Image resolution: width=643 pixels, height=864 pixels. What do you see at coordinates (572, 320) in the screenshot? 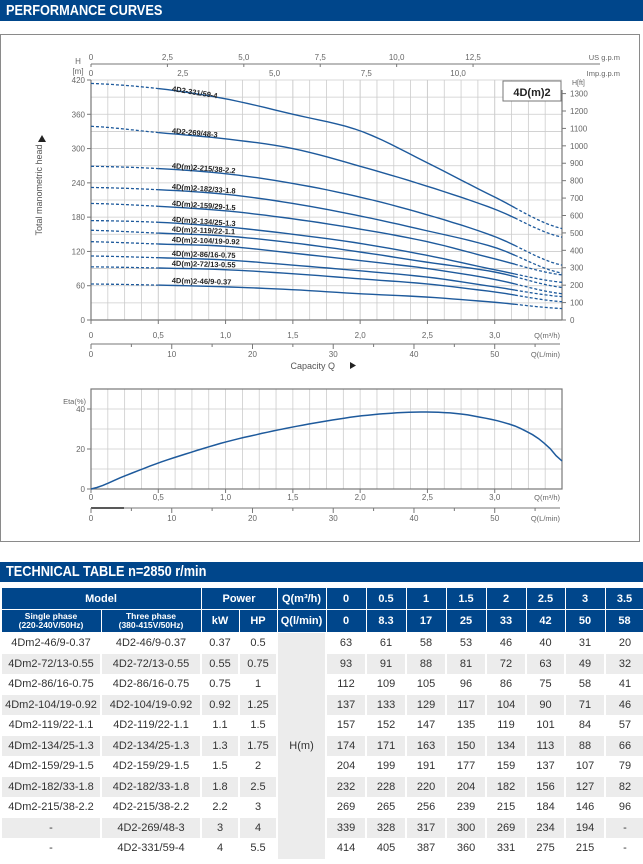
I see `ft-tick-label: 0` at bounding box center [572, 320].